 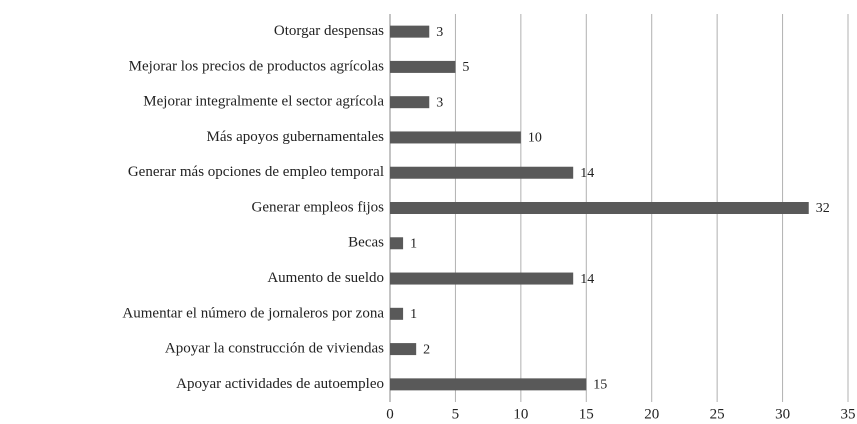 What do you see at coordinates (717, 414) in the screenshot?
I see `x-tick-label: 25` at bounding box center [717, 414].